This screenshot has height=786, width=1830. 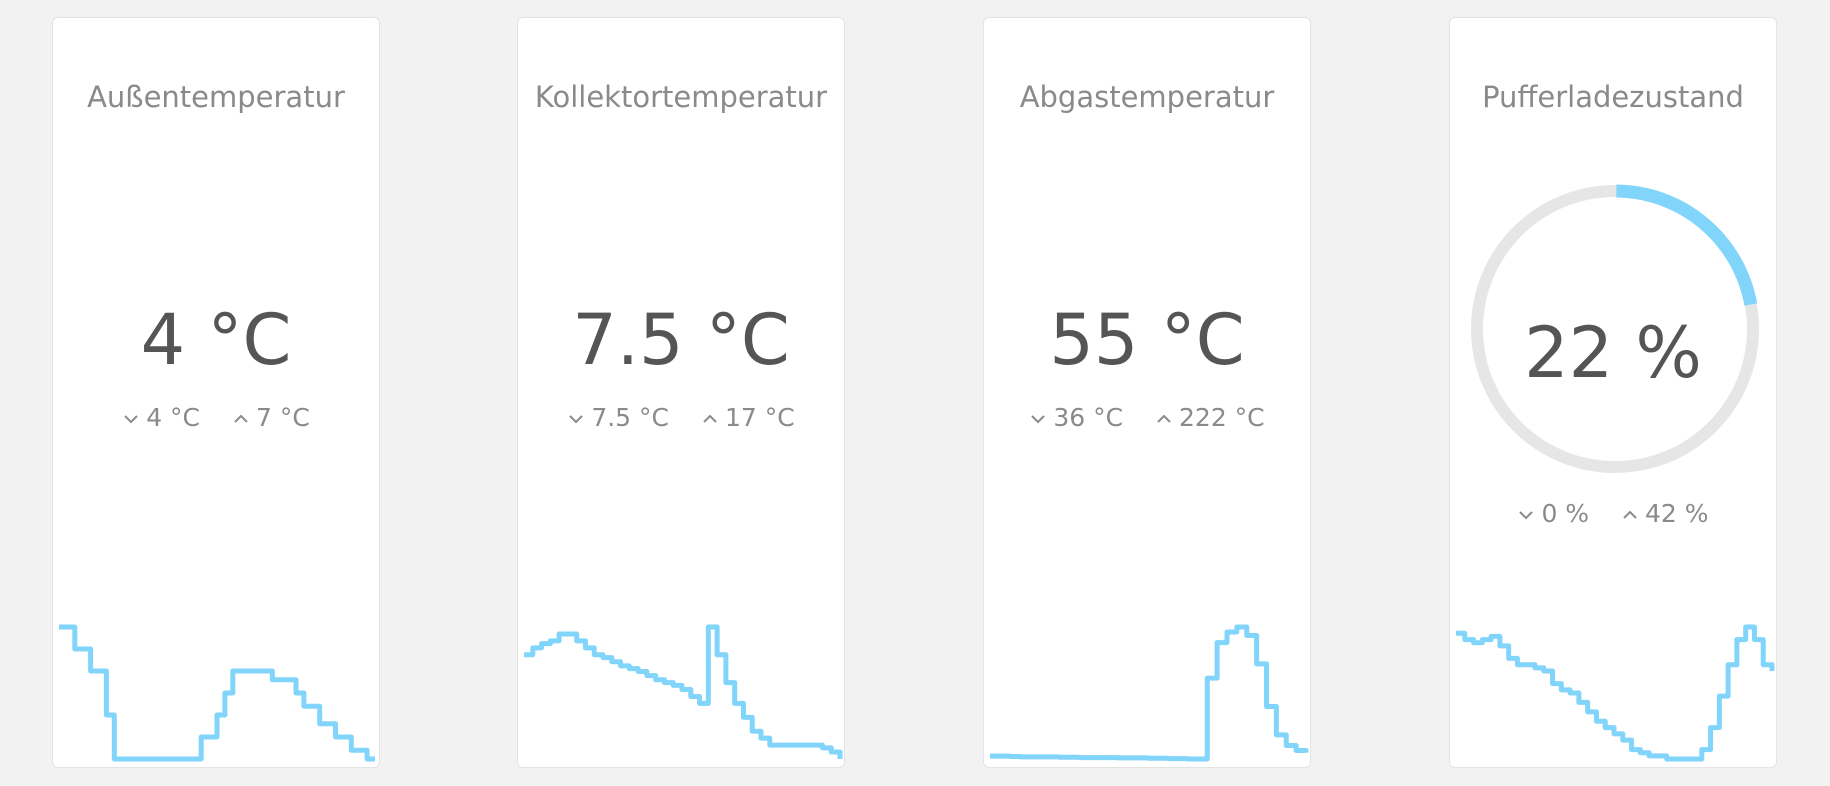 What do you see at coordinates (1222, 417) in the screenshot?
I see `max-value: 222 °C` at bounding box center [1222, 417].